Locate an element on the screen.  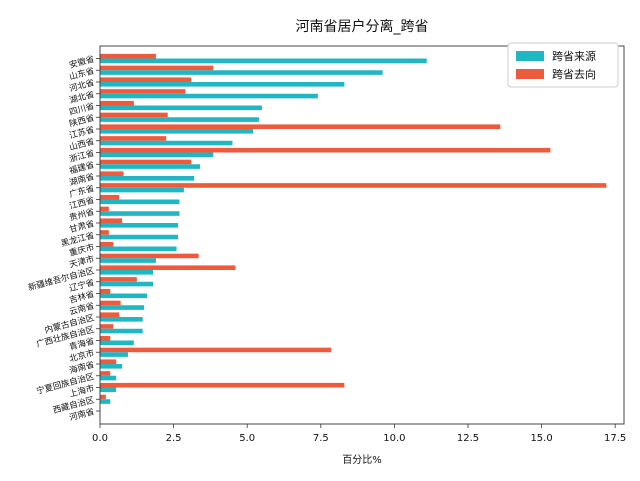
x-tick-label-0: 0.0 is located at coordinates (100, 438).